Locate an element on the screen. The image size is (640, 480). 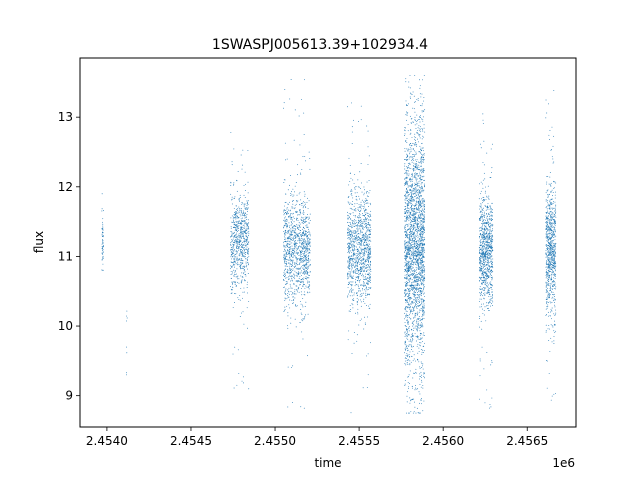
chart-title: 1SWASPJ005613.39+102934.4 is located at coordinates (320, 45).